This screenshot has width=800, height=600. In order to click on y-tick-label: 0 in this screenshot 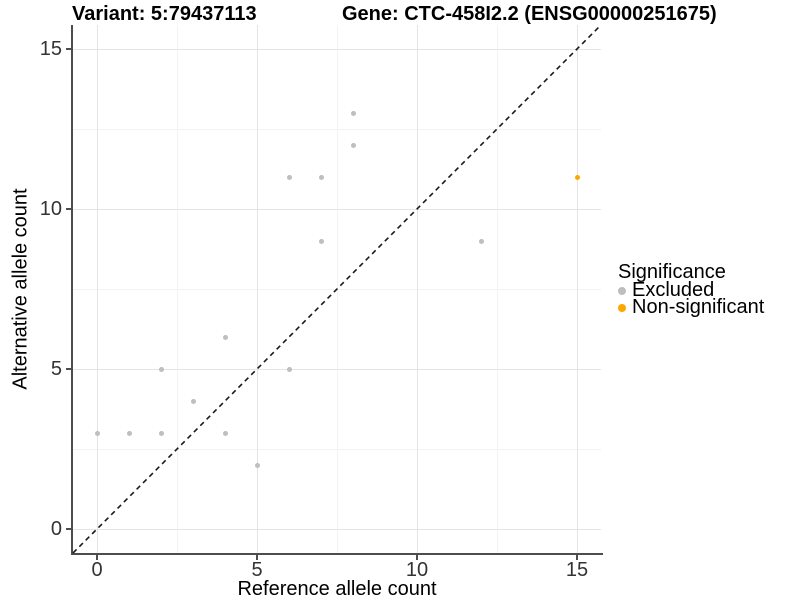, I will do `click(56, 529)`.